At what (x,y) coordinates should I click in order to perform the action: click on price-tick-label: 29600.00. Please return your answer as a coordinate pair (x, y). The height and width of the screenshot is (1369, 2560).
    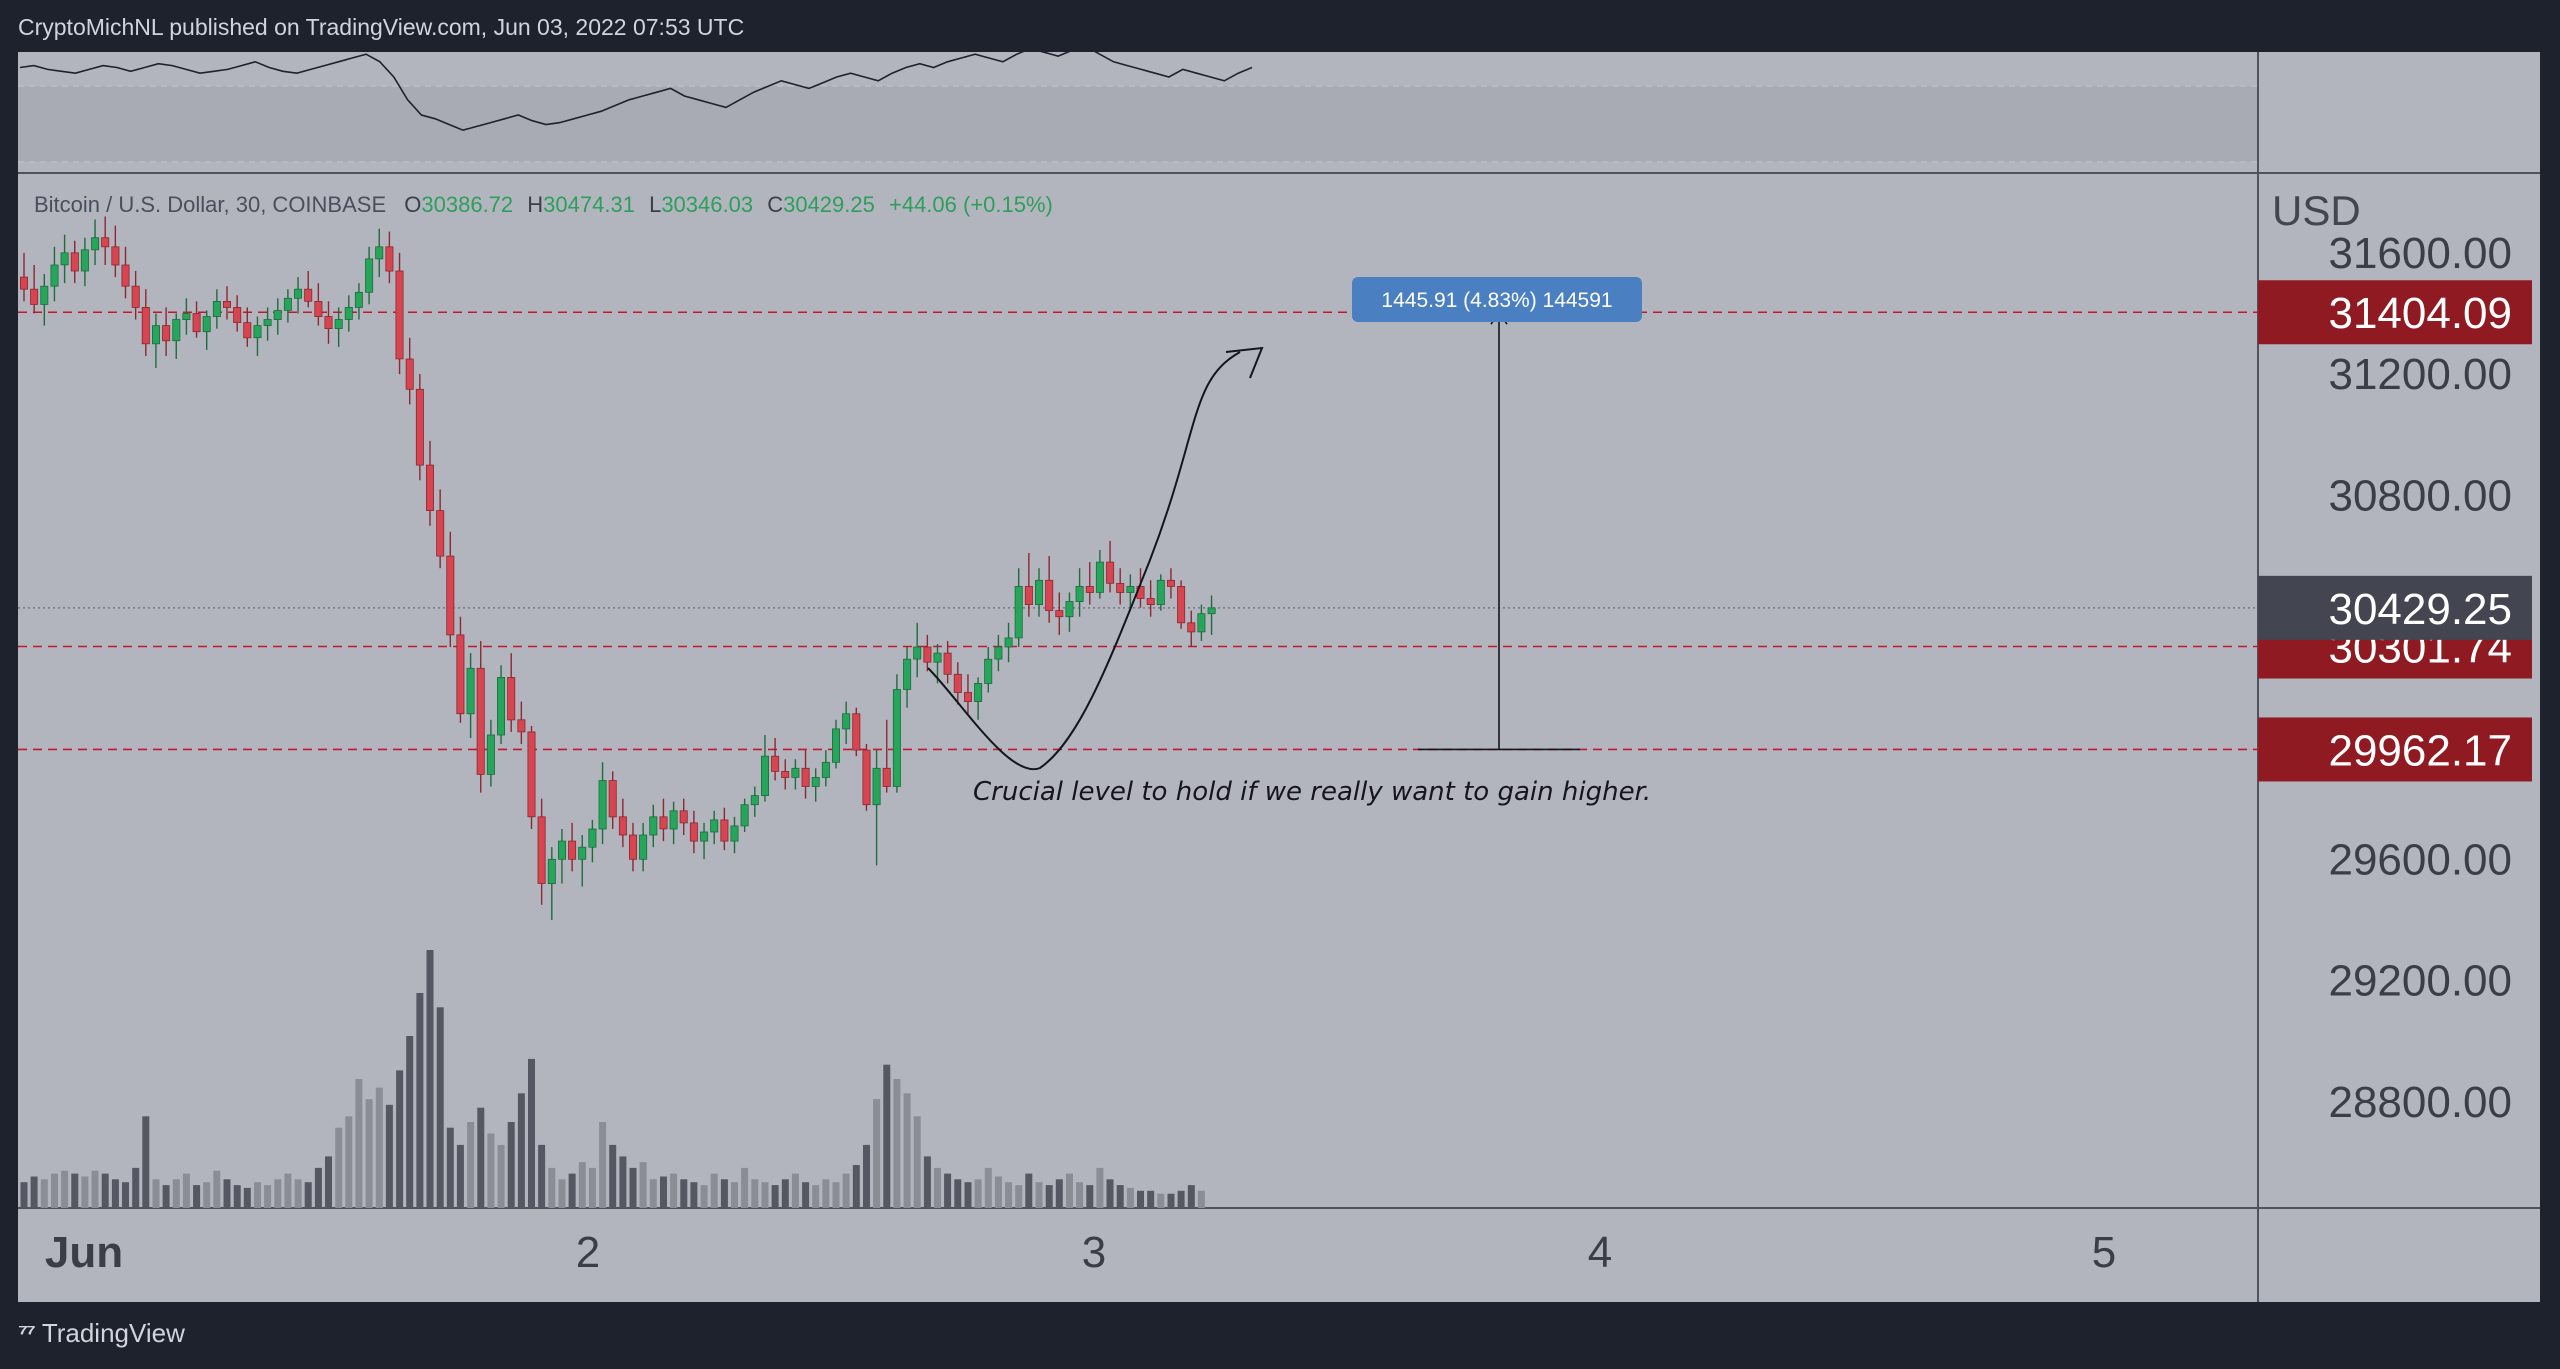
    Looking at the image, I should click on (2420, 859).